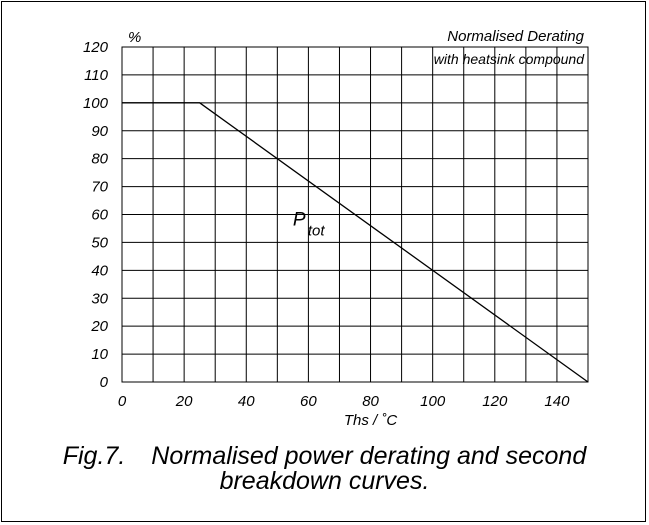 The image size is (649, 525). I want to click on figure-caption-line-2: breakdown curves., so click(324, 481).